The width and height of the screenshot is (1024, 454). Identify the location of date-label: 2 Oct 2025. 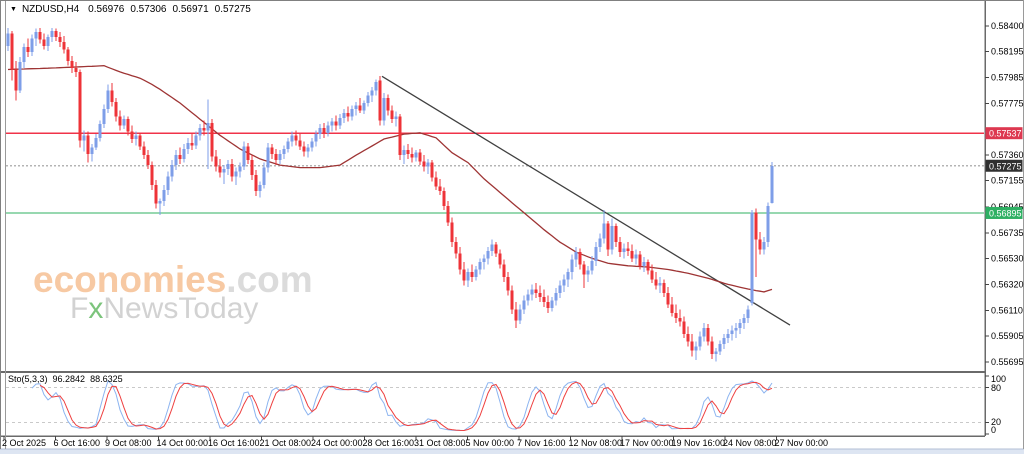
(24, 443).